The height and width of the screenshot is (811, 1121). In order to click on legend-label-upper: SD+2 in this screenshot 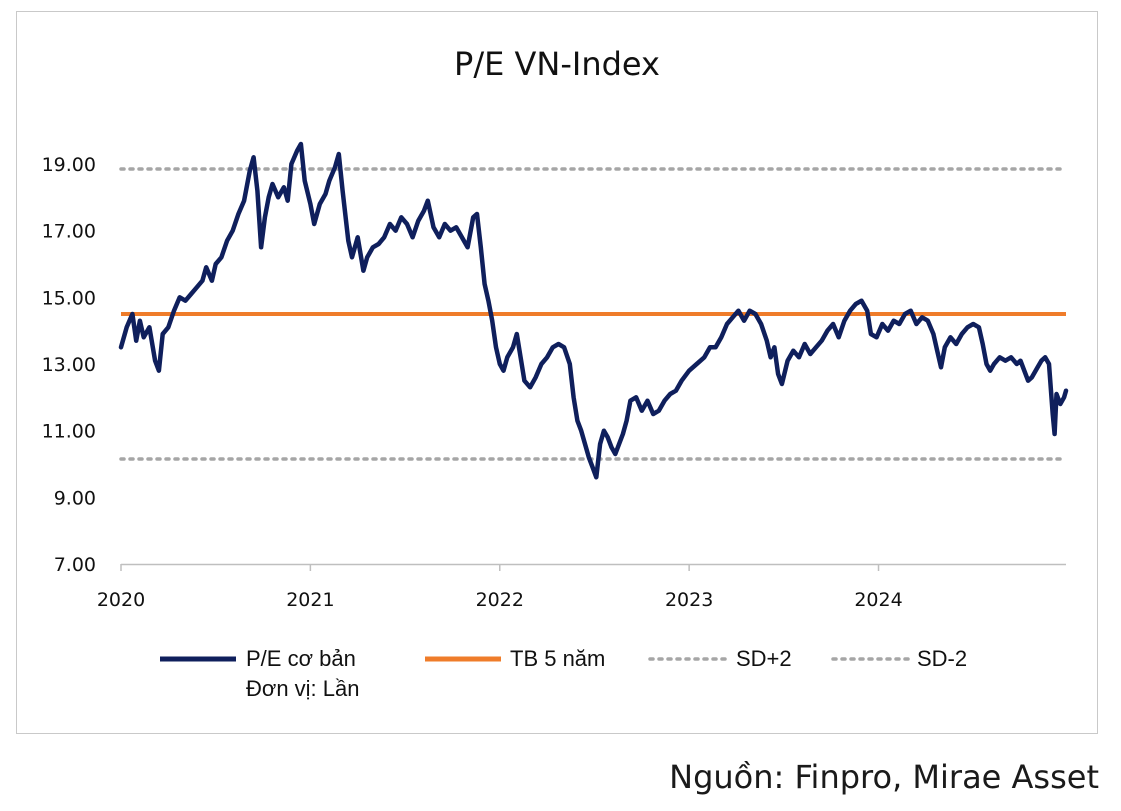, I will do `click(764, 658)`.